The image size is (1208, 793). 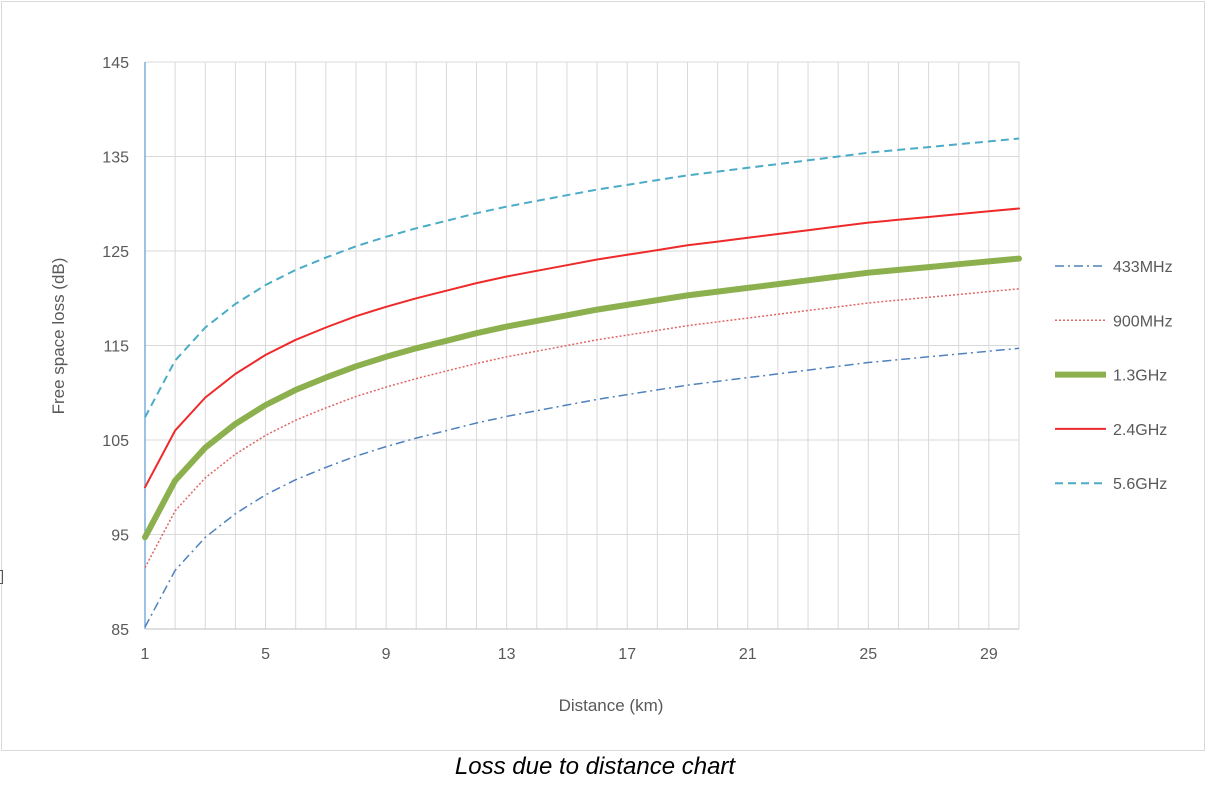 I want to click on x-tick-label: 9, so click(x=386, y=654).